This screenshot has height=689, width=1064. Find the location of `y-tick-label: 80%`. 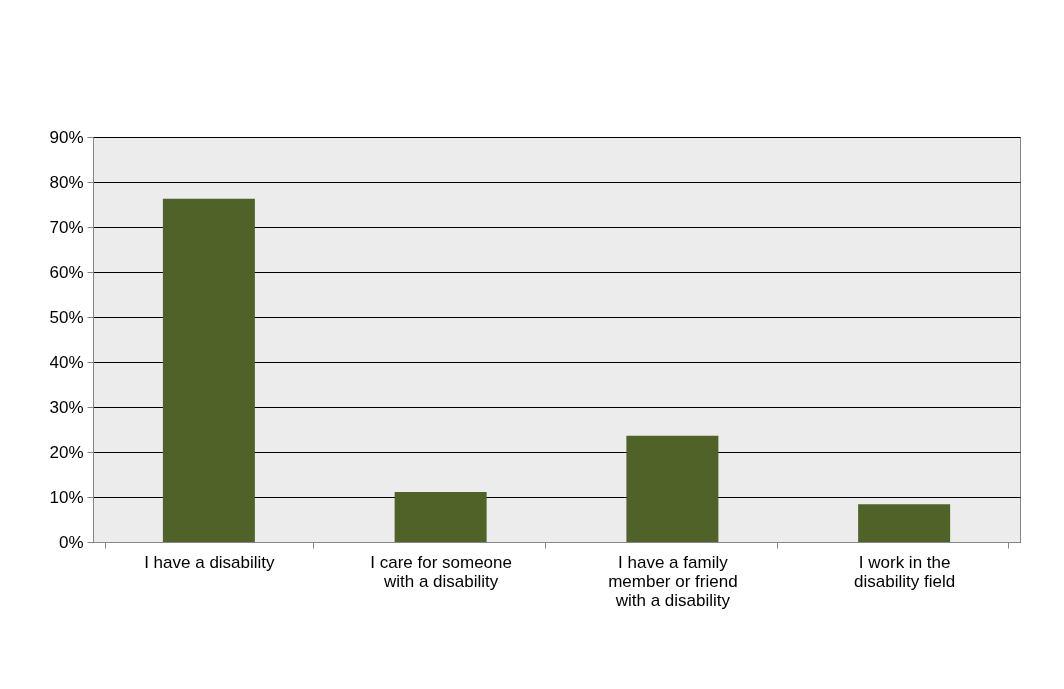

y-tick-label: 80% is located at coordinates (66, 182).